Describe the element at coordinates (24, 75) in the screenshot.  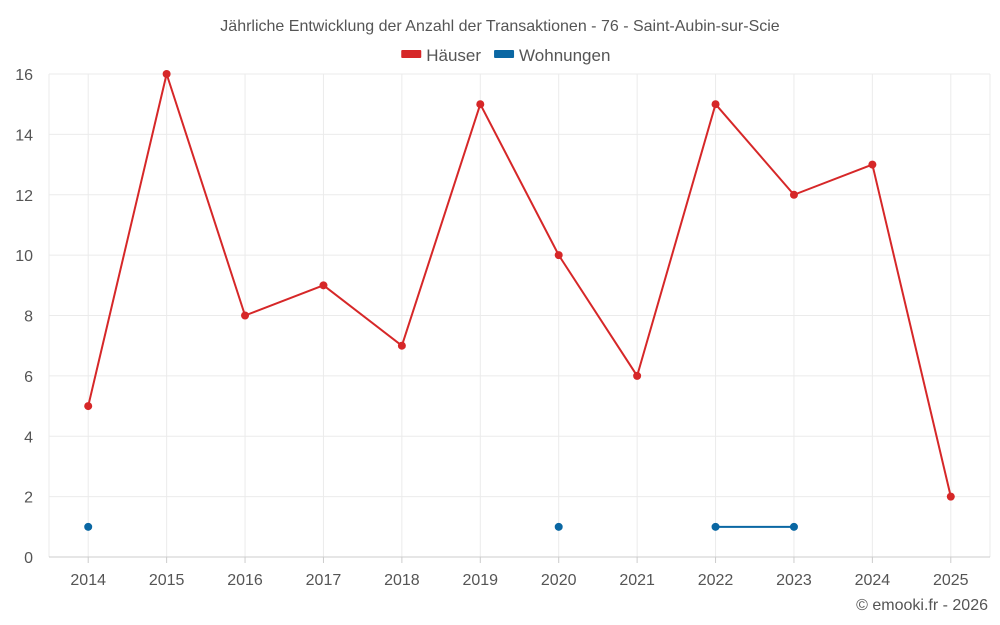
I see `y-tick-label: 16` at that location.